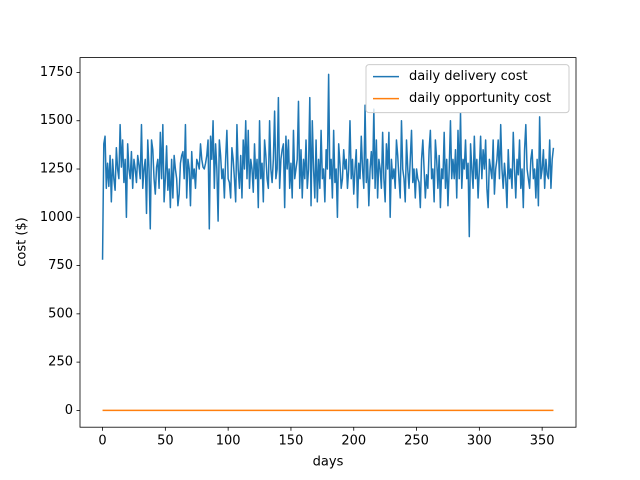 This screenshot has width=640, height=480. I want to click on x-axis-label: days, so click(328, 462).